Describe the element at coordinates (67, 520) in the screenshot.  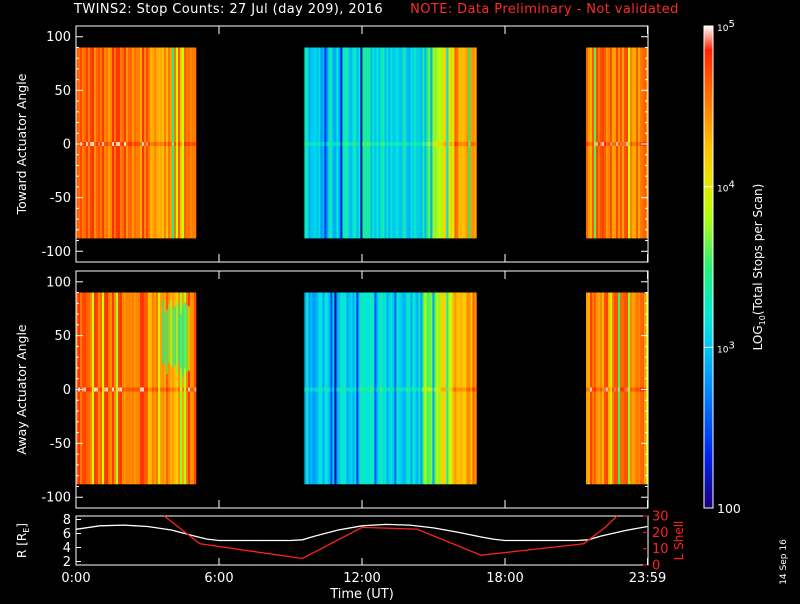
I see `left-tick-label: 8` at that location.